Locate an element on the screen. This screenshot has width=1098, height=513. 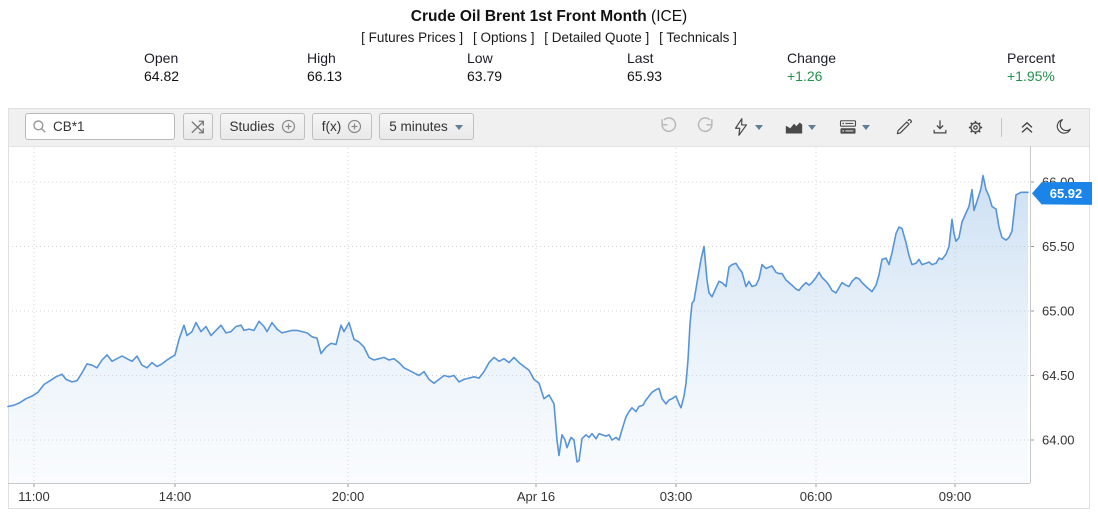
collapse-toolbar-button is located at coordinates (1027, 127).